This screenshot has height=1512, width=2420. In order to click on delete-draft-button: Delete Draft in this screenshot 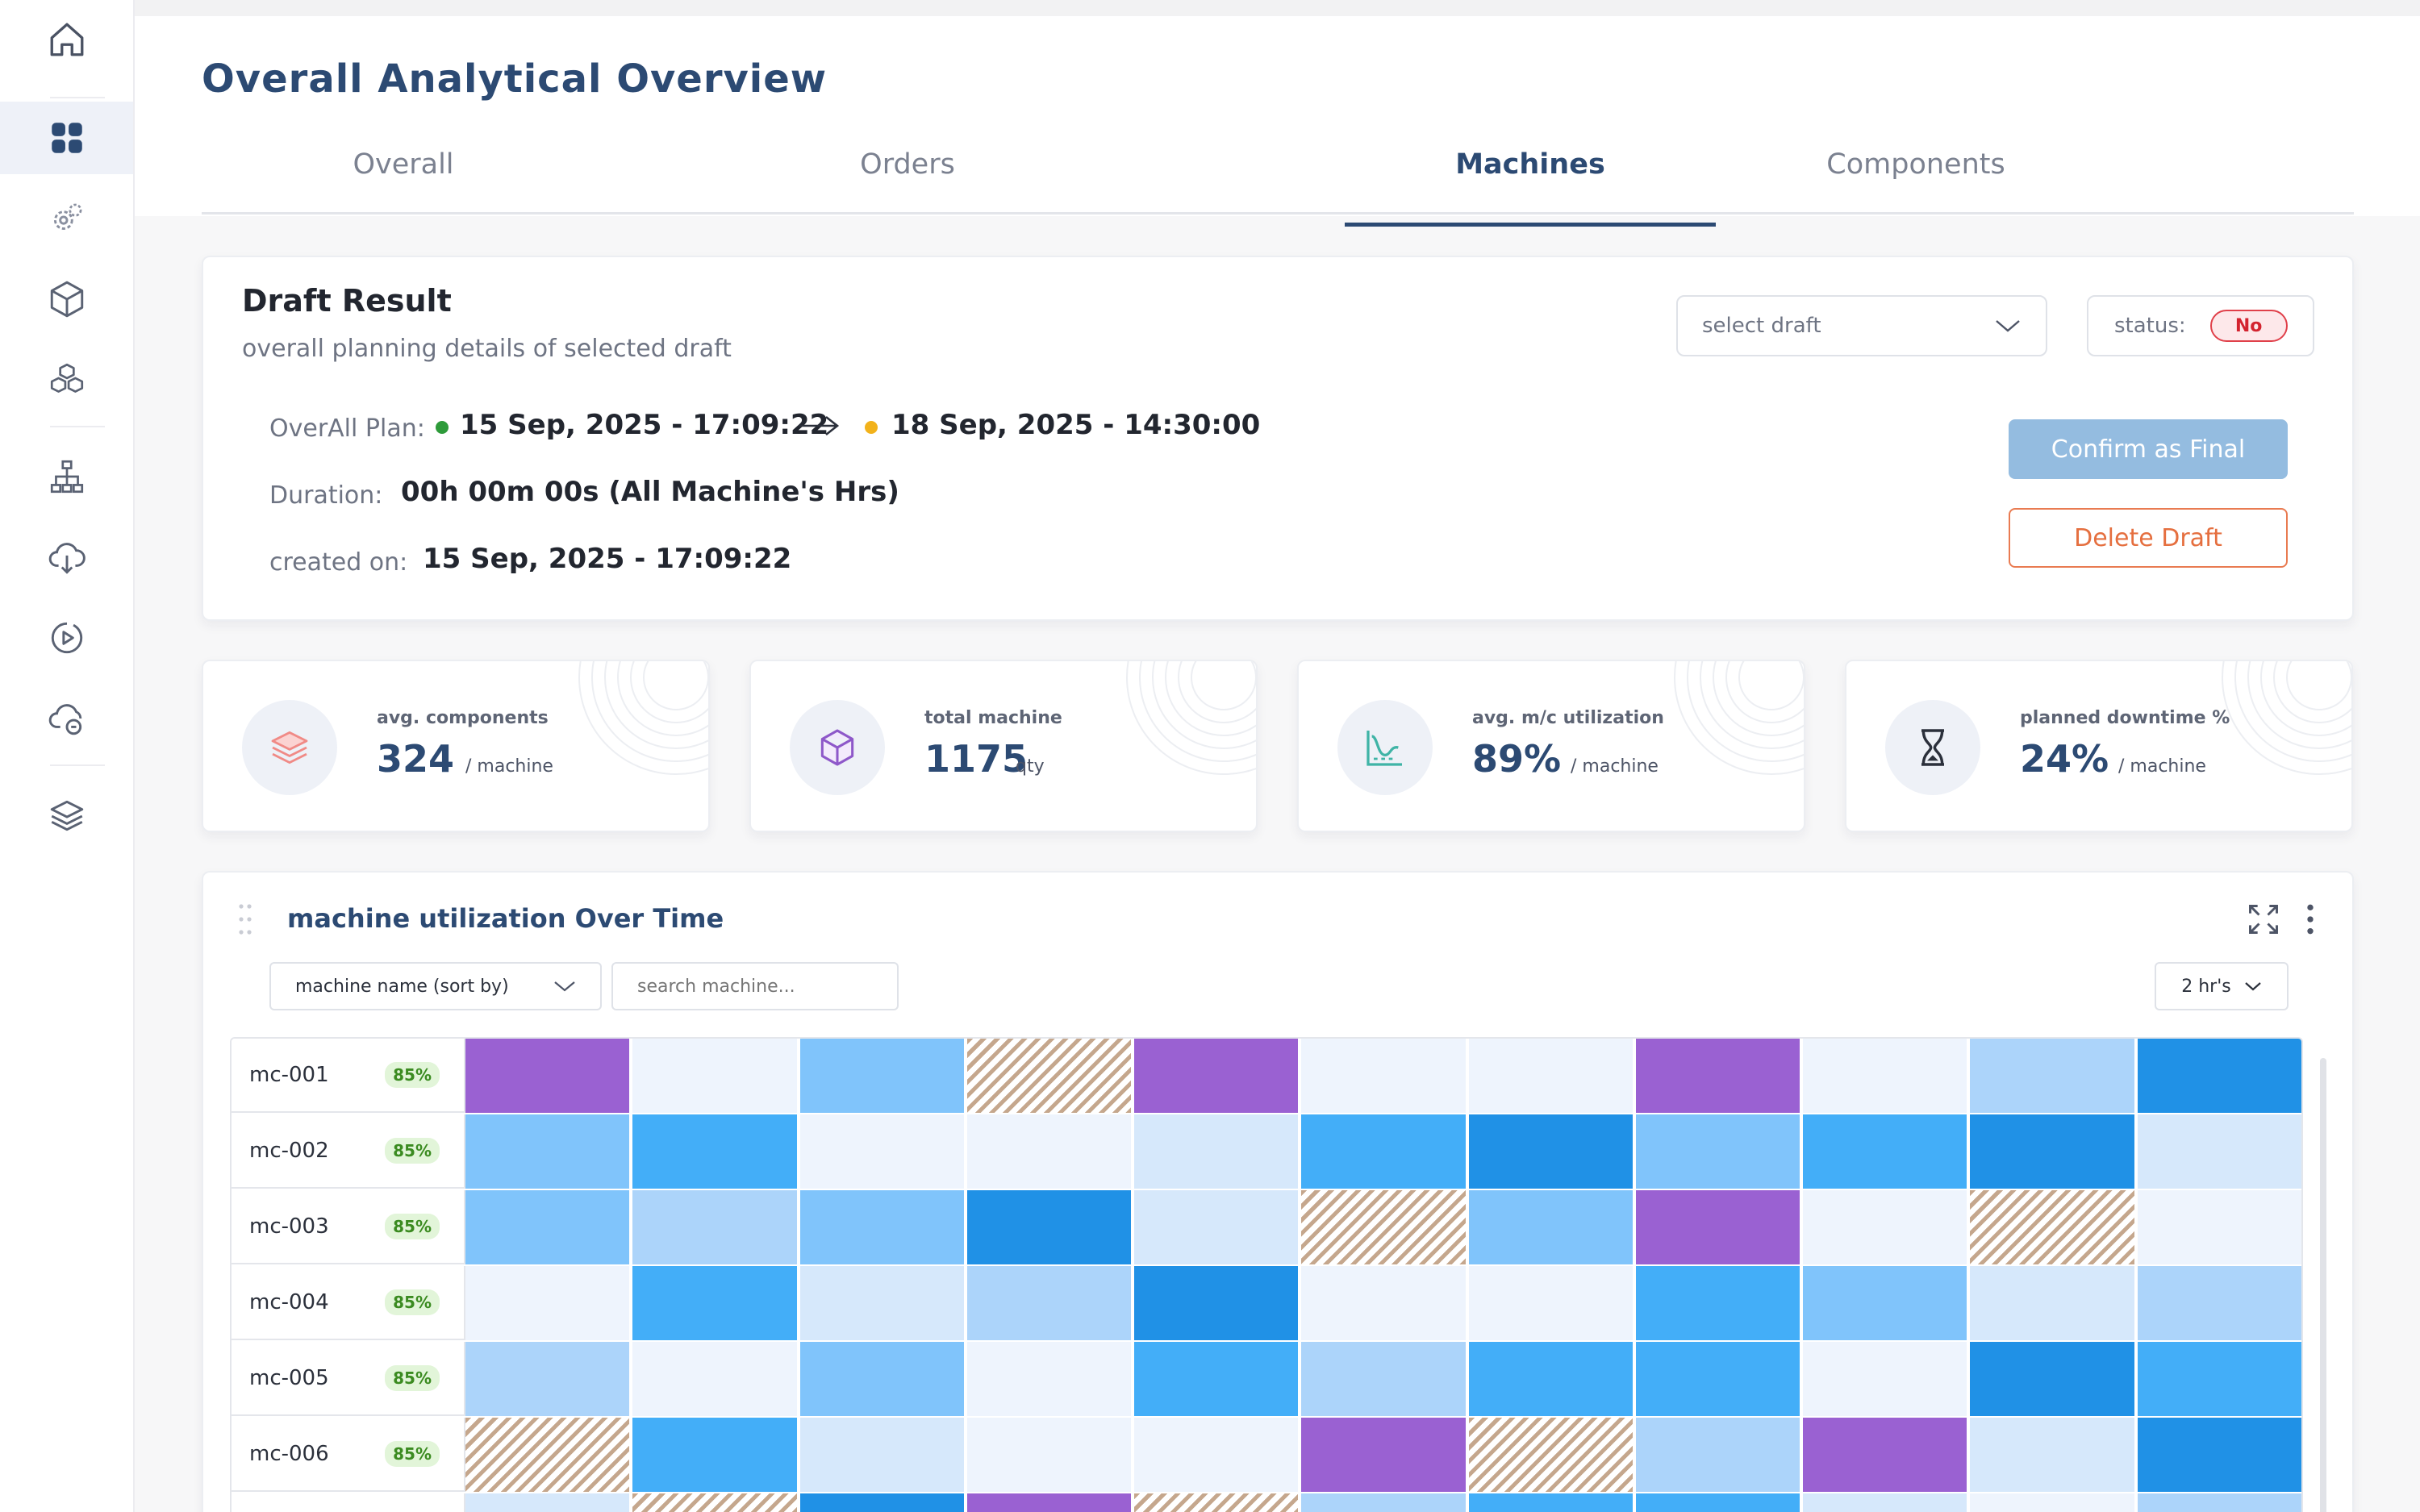, I will do `click(2148, 538)`.